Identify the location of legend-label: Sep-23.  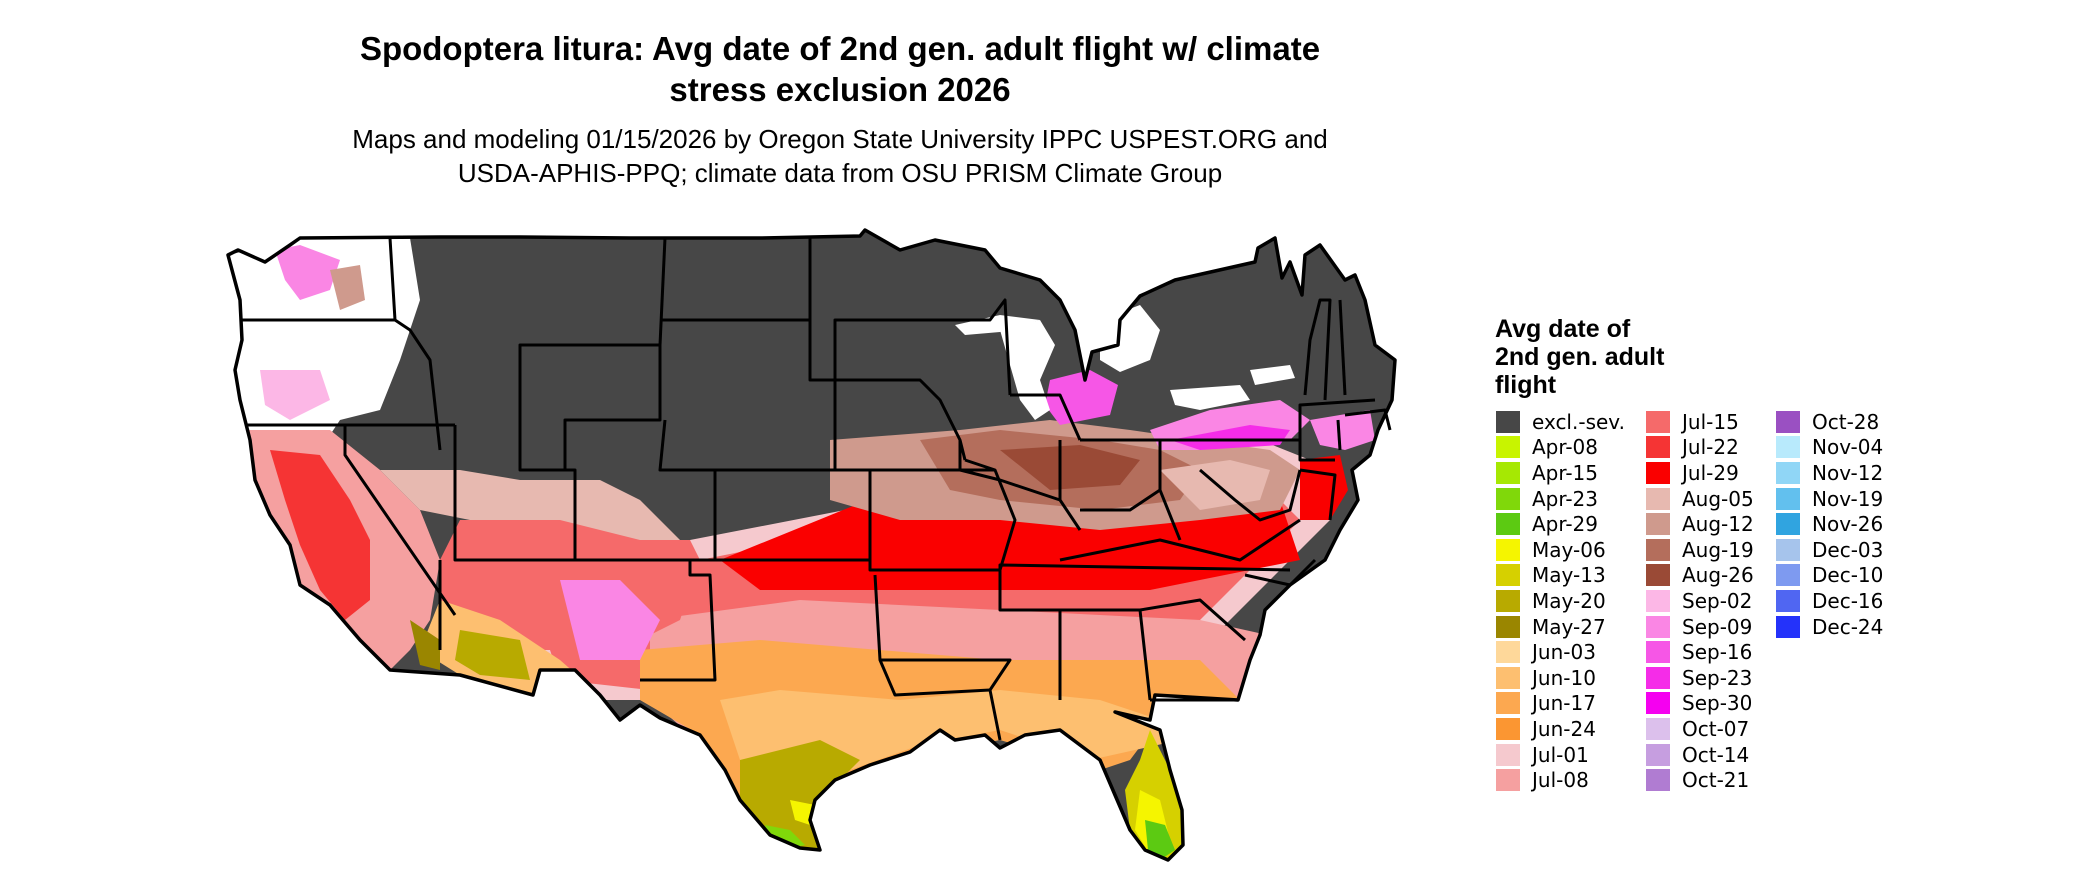
(1717, 677).